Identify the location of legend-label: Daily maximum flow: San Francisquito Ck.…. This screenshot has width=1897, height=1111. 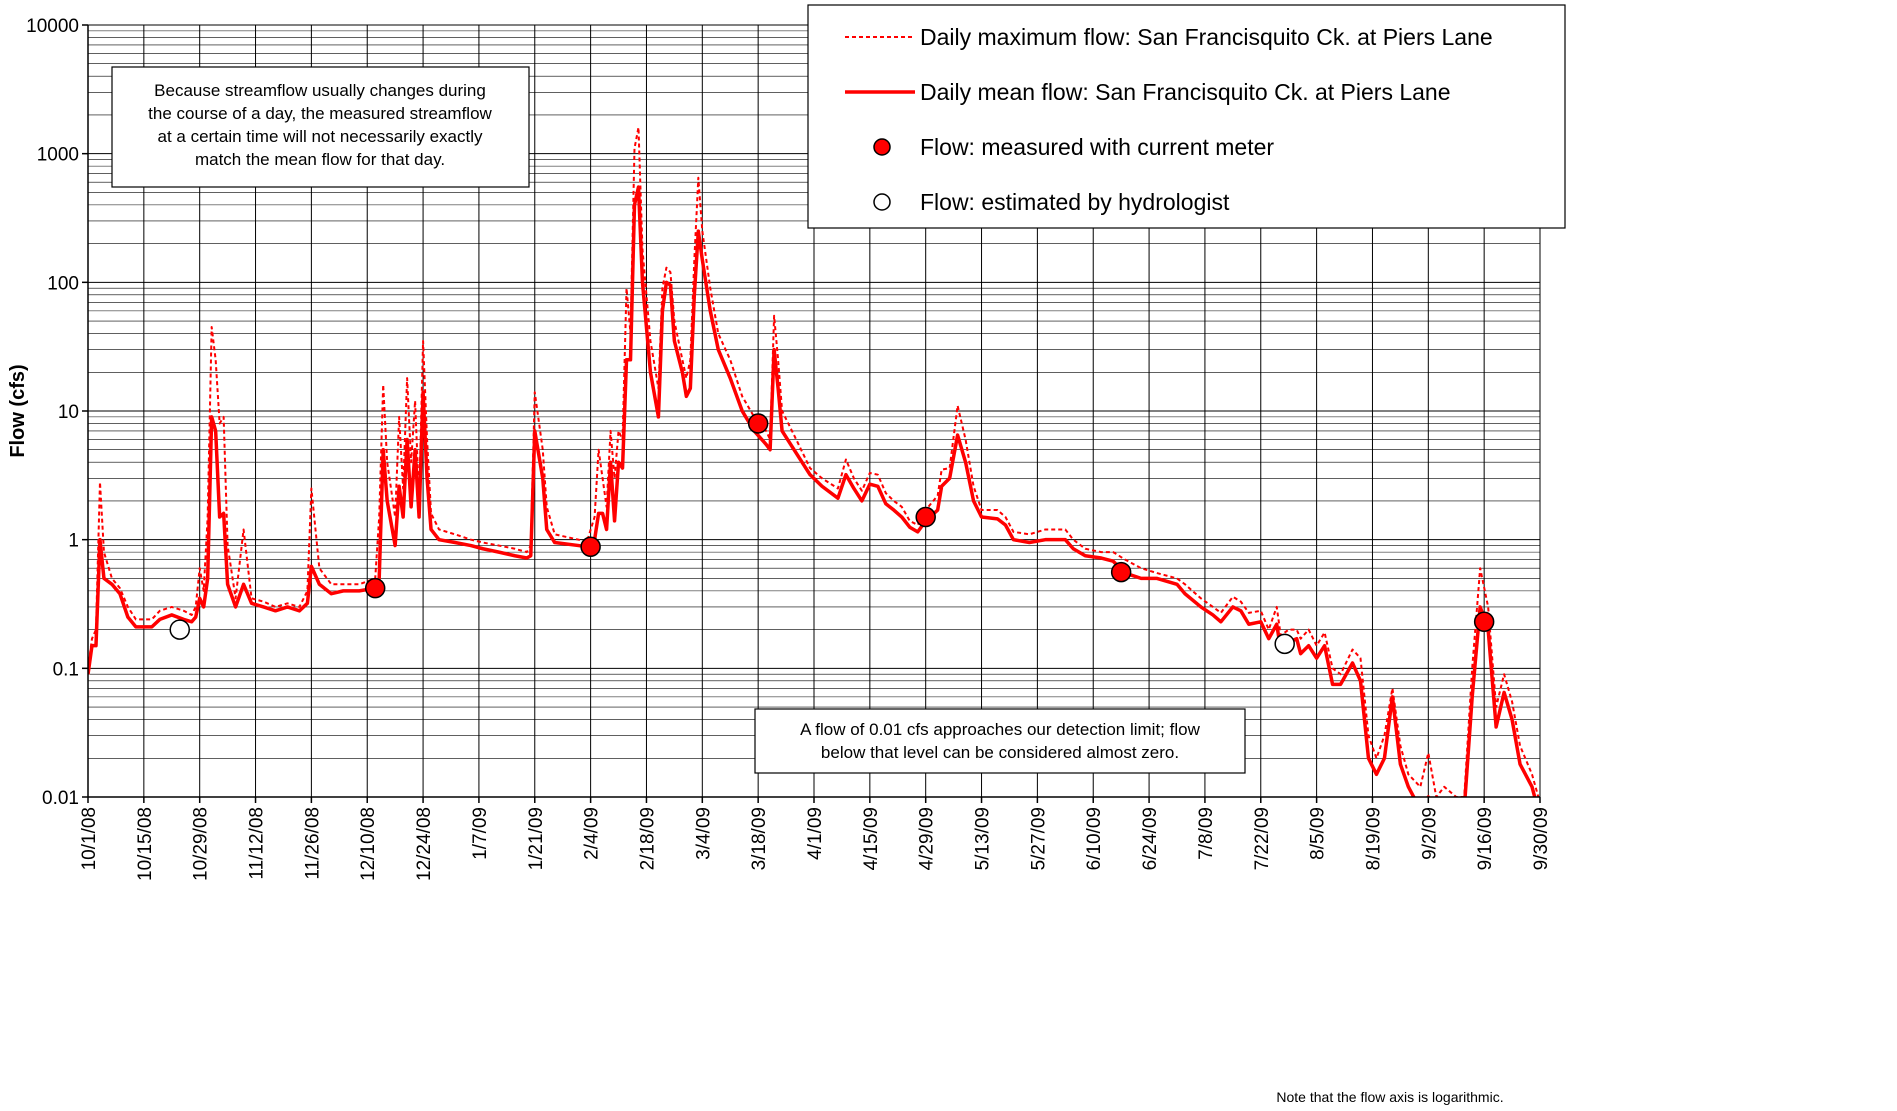
(1206, 37).